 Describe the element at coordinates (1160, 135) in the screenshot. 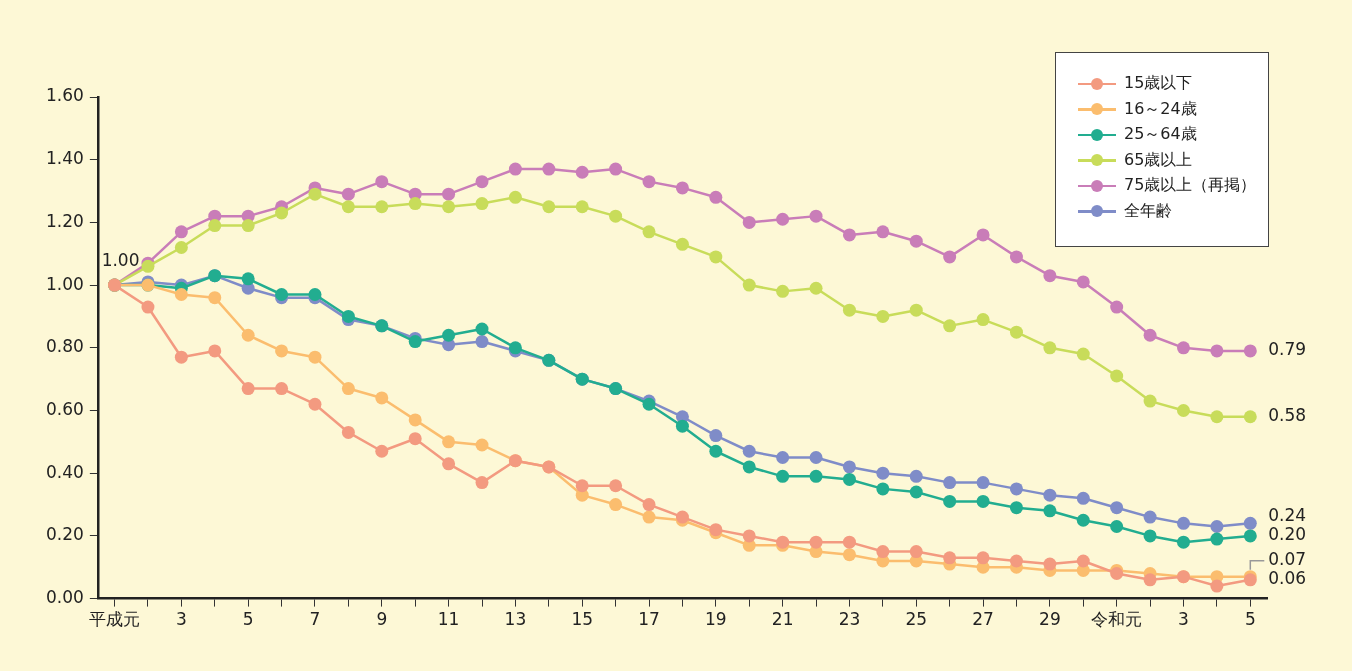

I see `legend-label: 25～64歳` at that location.